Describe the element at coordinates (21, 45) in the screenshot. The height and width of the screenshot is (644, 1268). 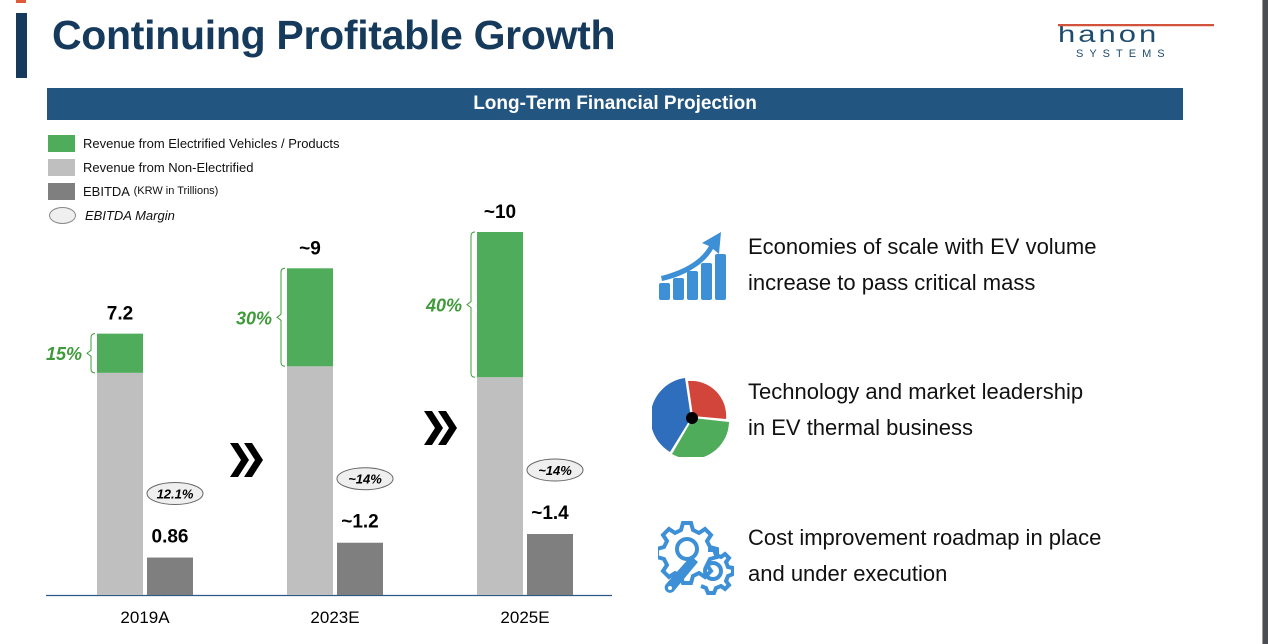
I see `title-accent-bar` at that location.